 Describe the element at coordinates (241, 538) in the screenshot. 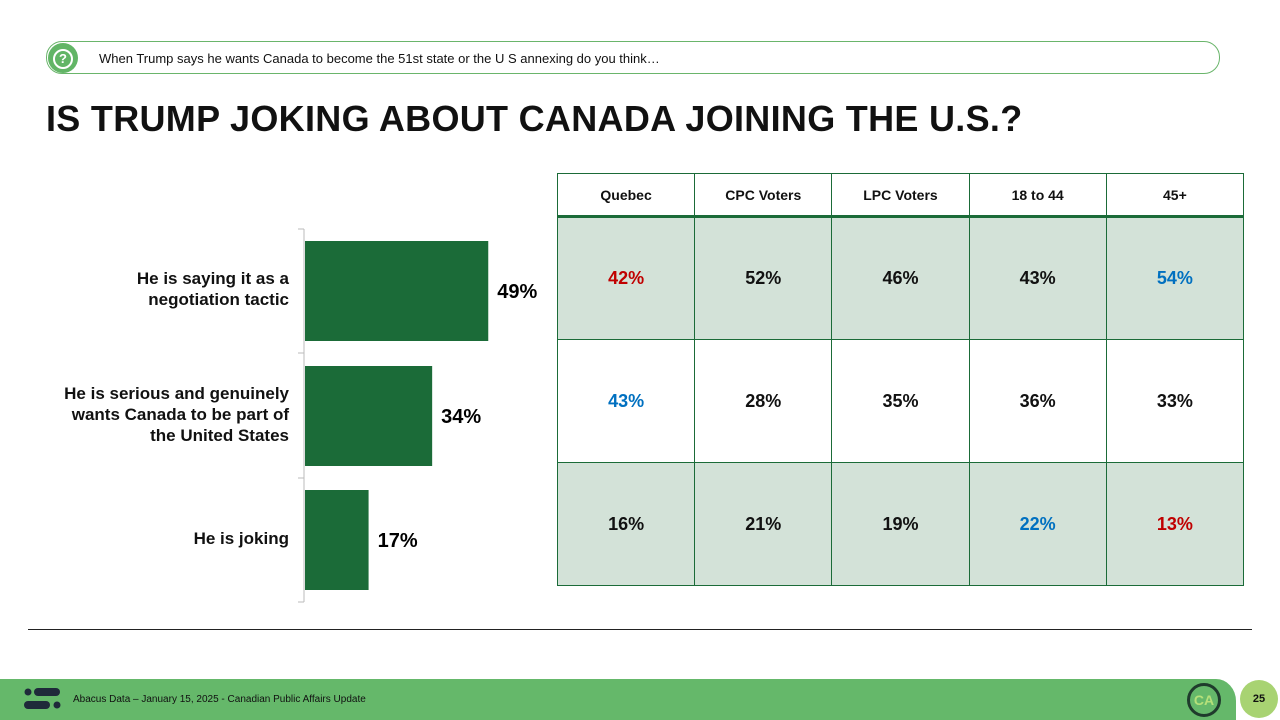

I see `category-label: He is joking` at that location.